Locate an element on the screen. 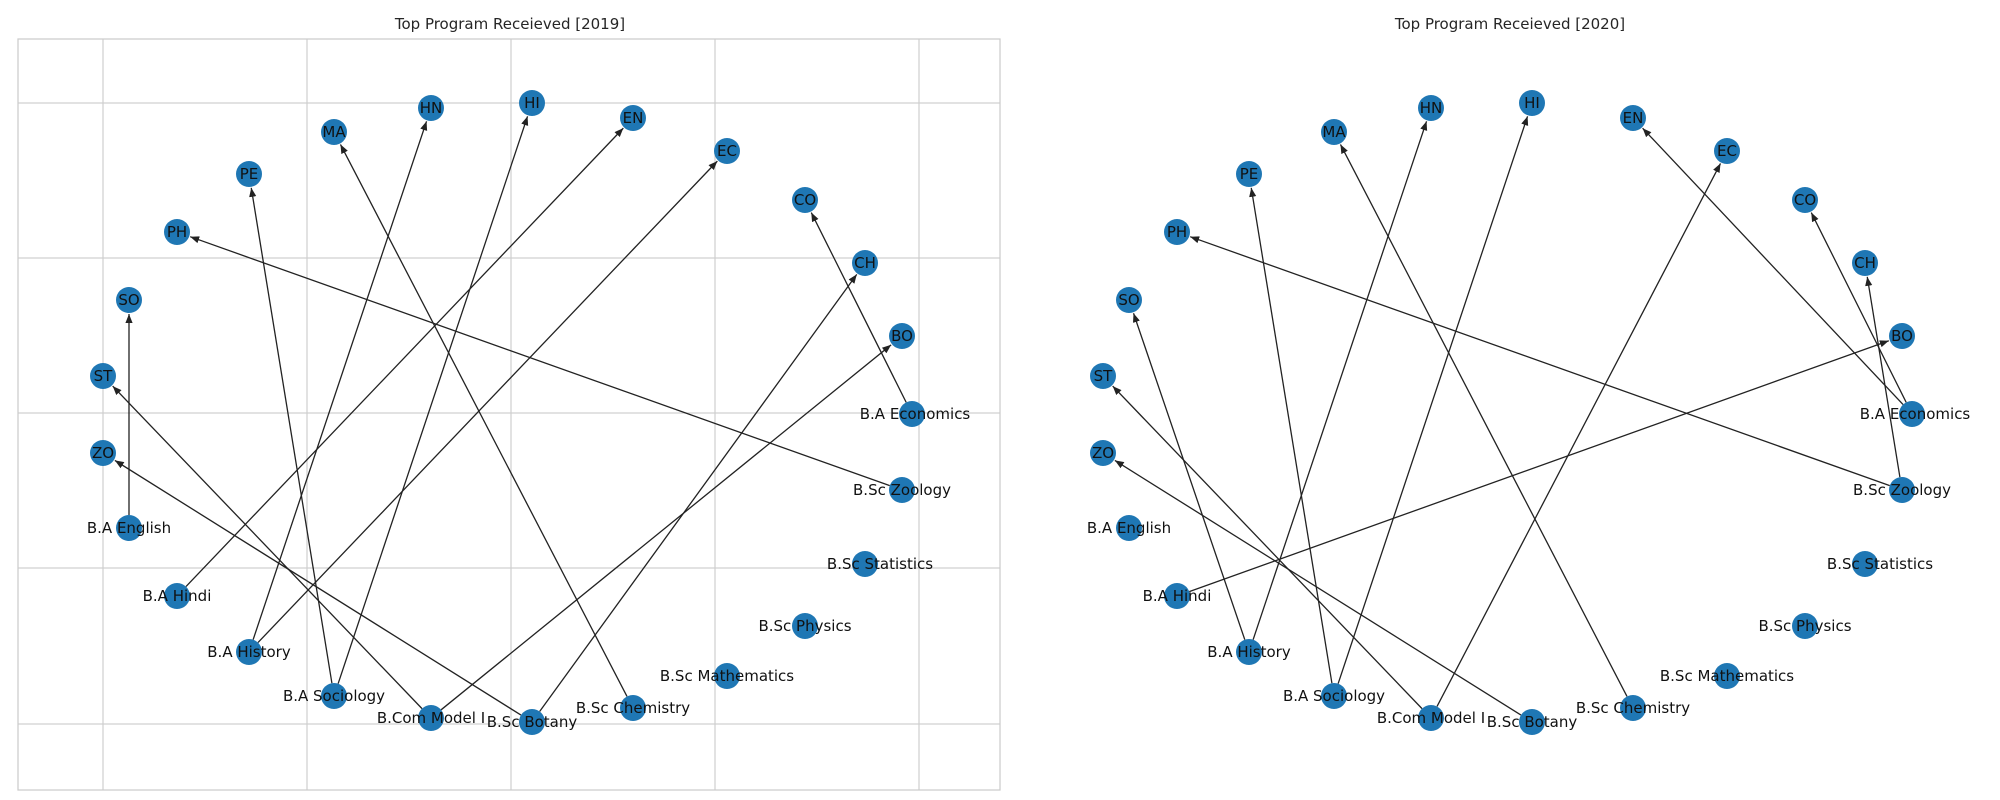 Image resolution: width=2000 pixels, height=800 pixels. edge-b-a-hindi-to-en is located at coordinates (404, 357).